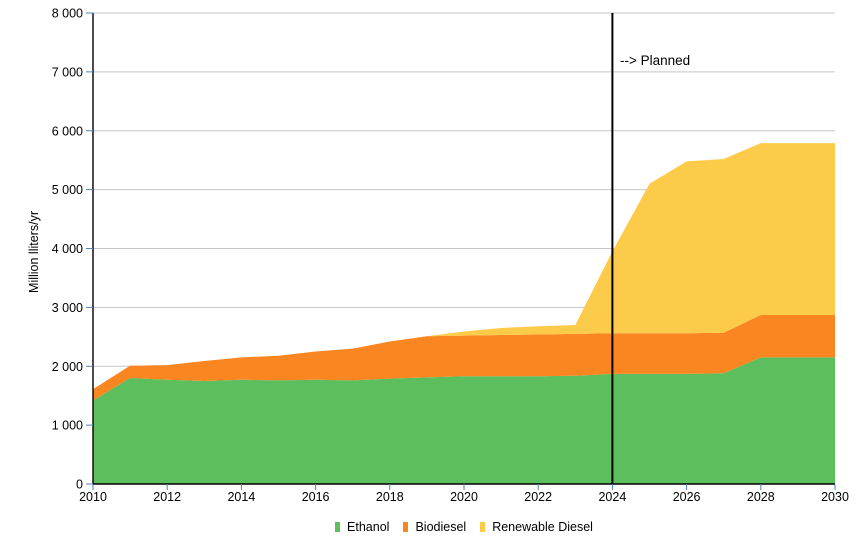  I want to click on x-tick-label: 2028, so click(761, 497).